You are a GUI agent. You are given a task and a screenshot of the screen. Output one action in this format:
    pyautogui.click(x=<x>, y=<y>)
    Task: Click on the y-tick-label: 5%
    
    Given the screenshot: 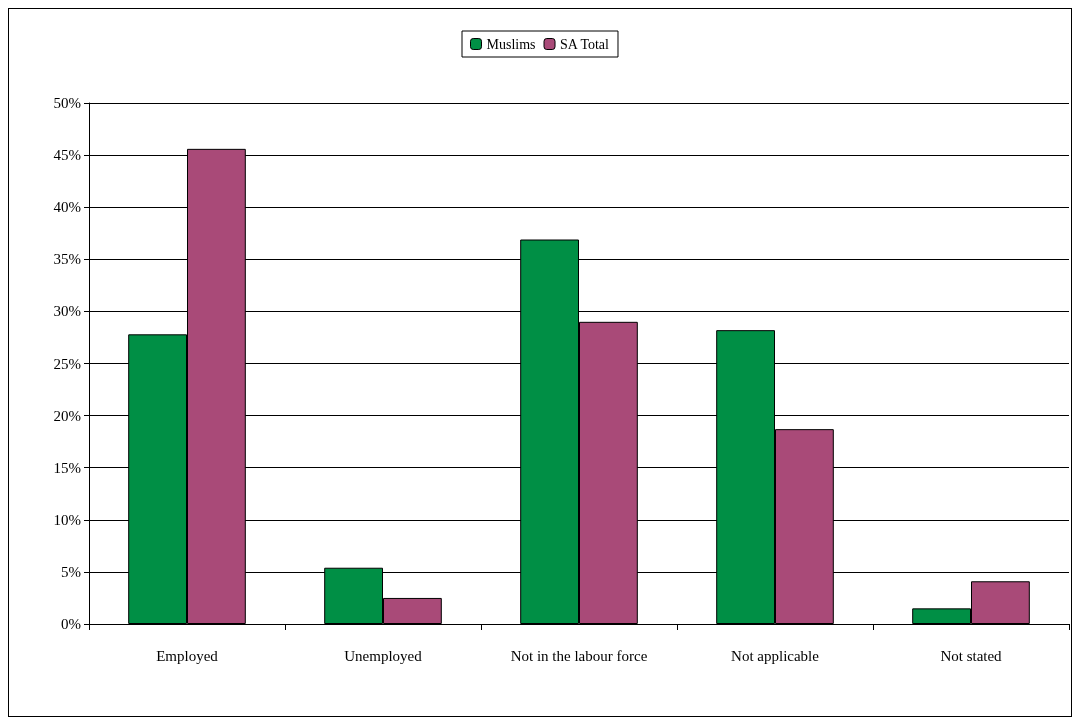 What is the action you would take?
    pyautogui.click(x=71, y=571)
    